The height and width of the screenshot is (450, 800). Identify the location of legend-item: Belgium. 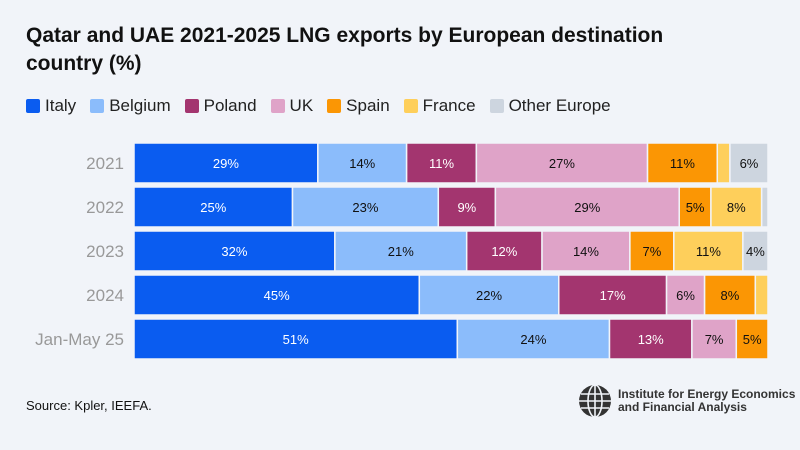
(130, 106).